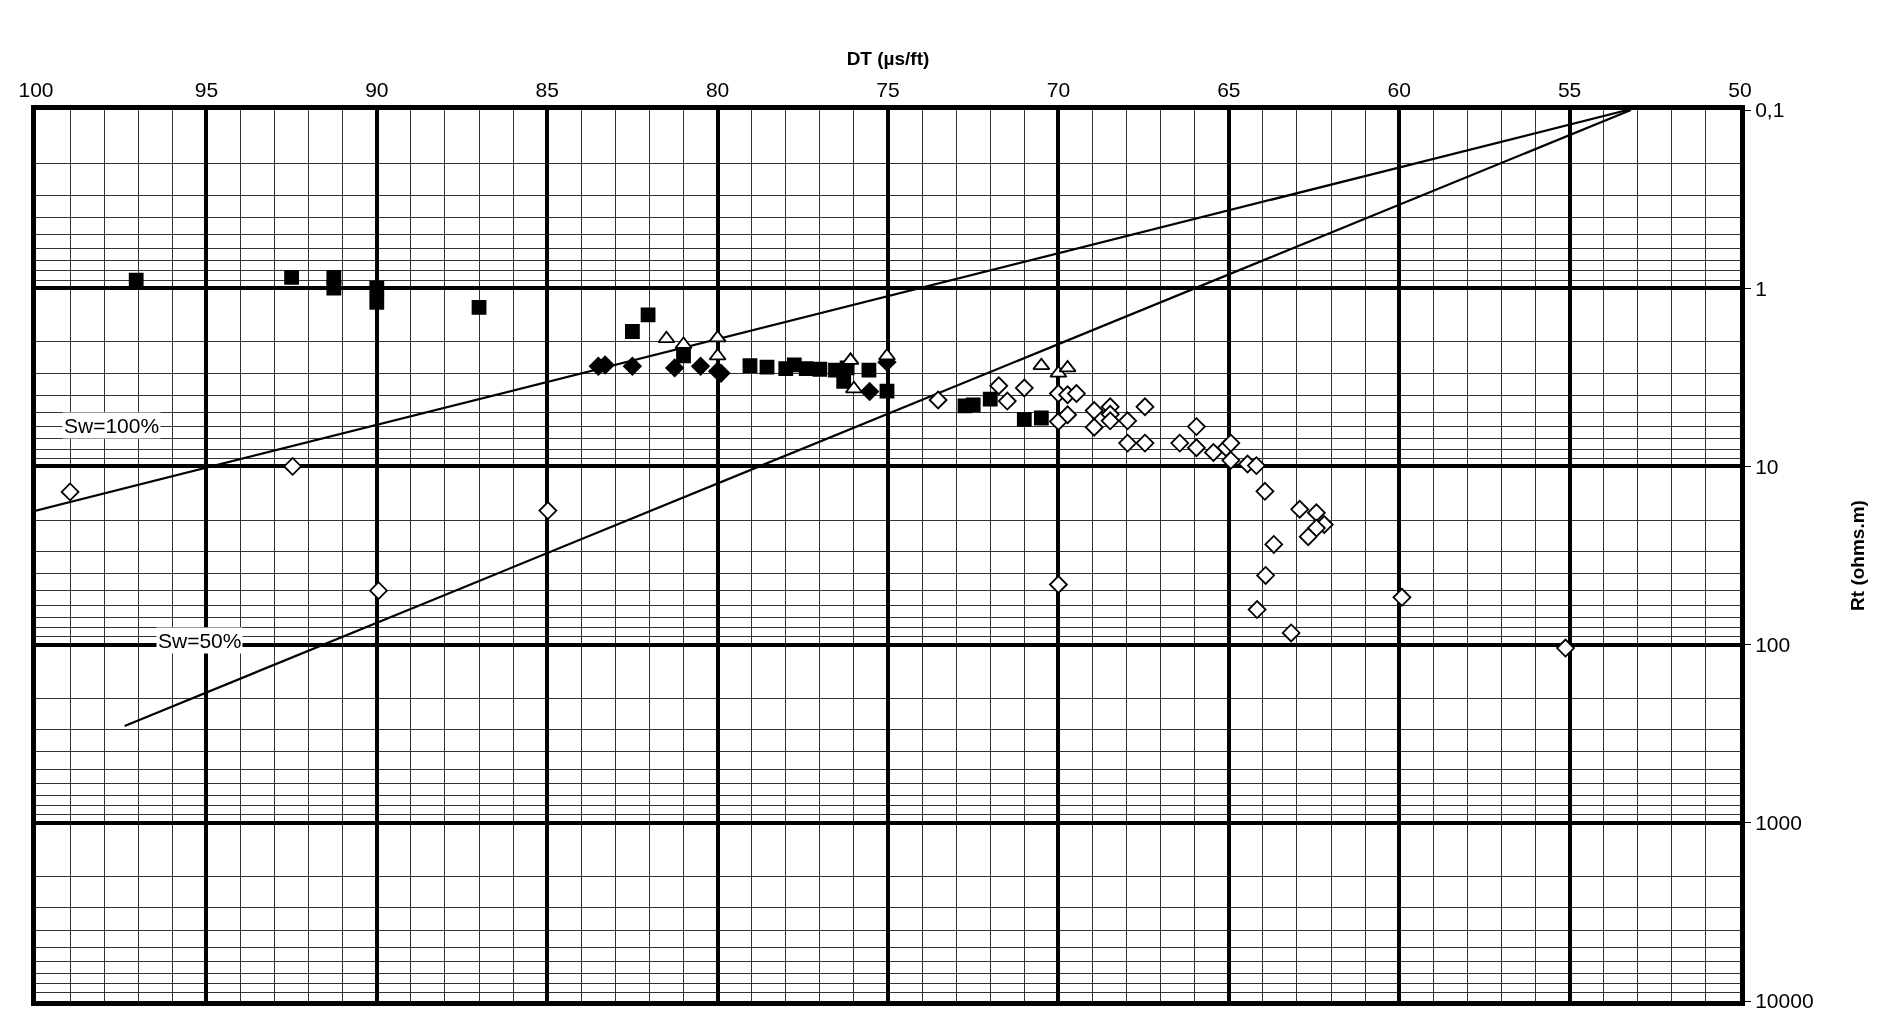 Image resolution: width=1880 pixels, height=1024 pixels. Describe the element at coordinates (1058, 89) in the screenshot. I see `x-tick-label: 70` at that location.